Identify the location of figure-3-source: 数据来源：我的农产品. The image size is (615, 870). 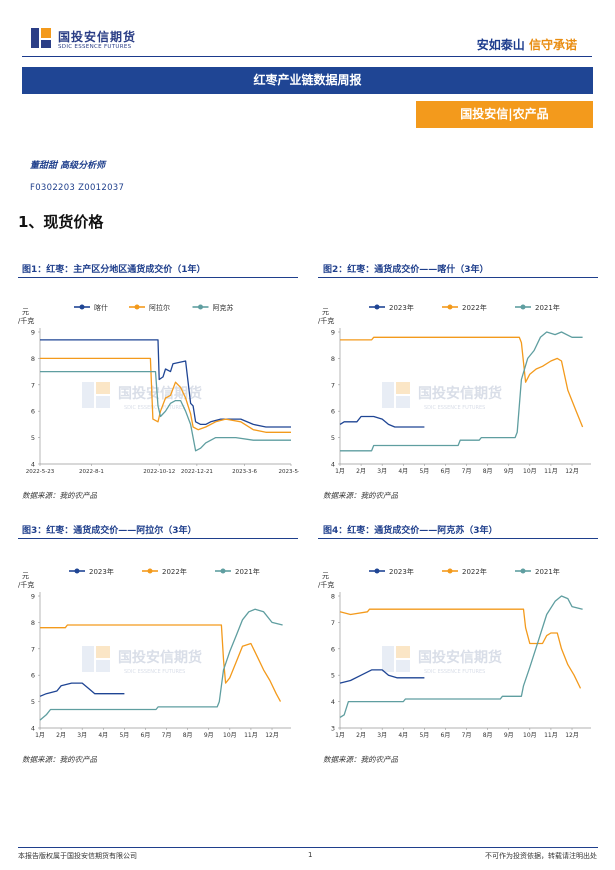
(59, 759).